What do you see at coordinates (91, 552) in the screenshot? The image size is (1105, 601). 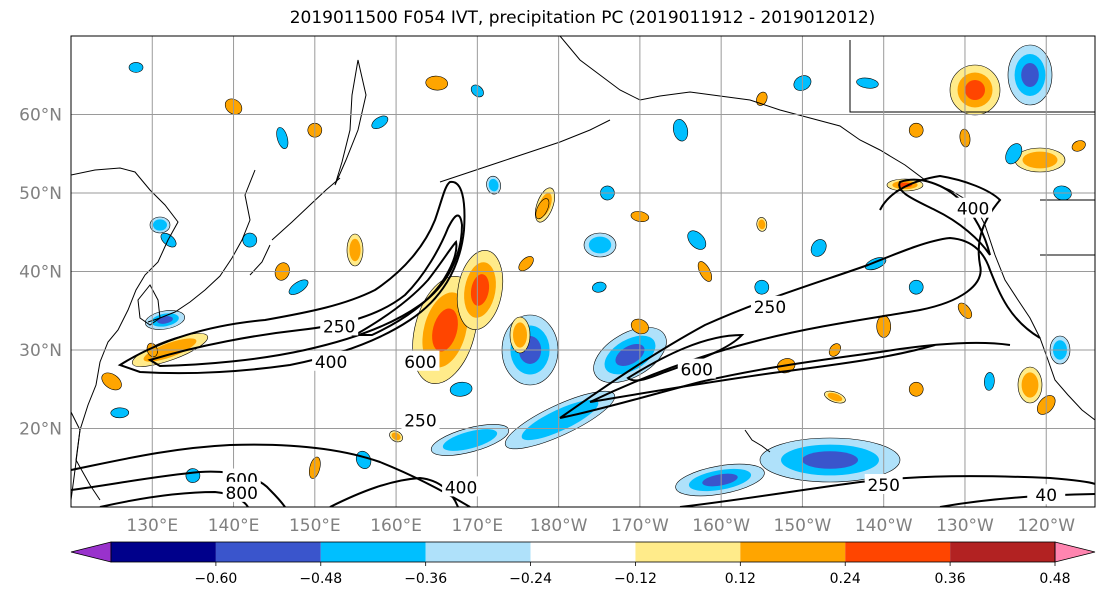 I see `colorbar-extend-min` at bounding box center [91, 552].